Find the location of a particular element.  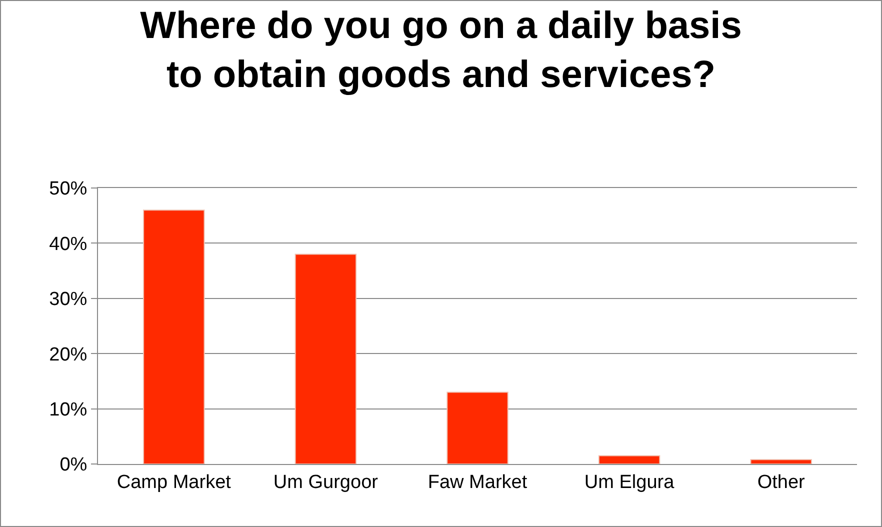

chart-title: Where do you go on a daily basis to obtain goods and services? is located at coordinates (441, 50).